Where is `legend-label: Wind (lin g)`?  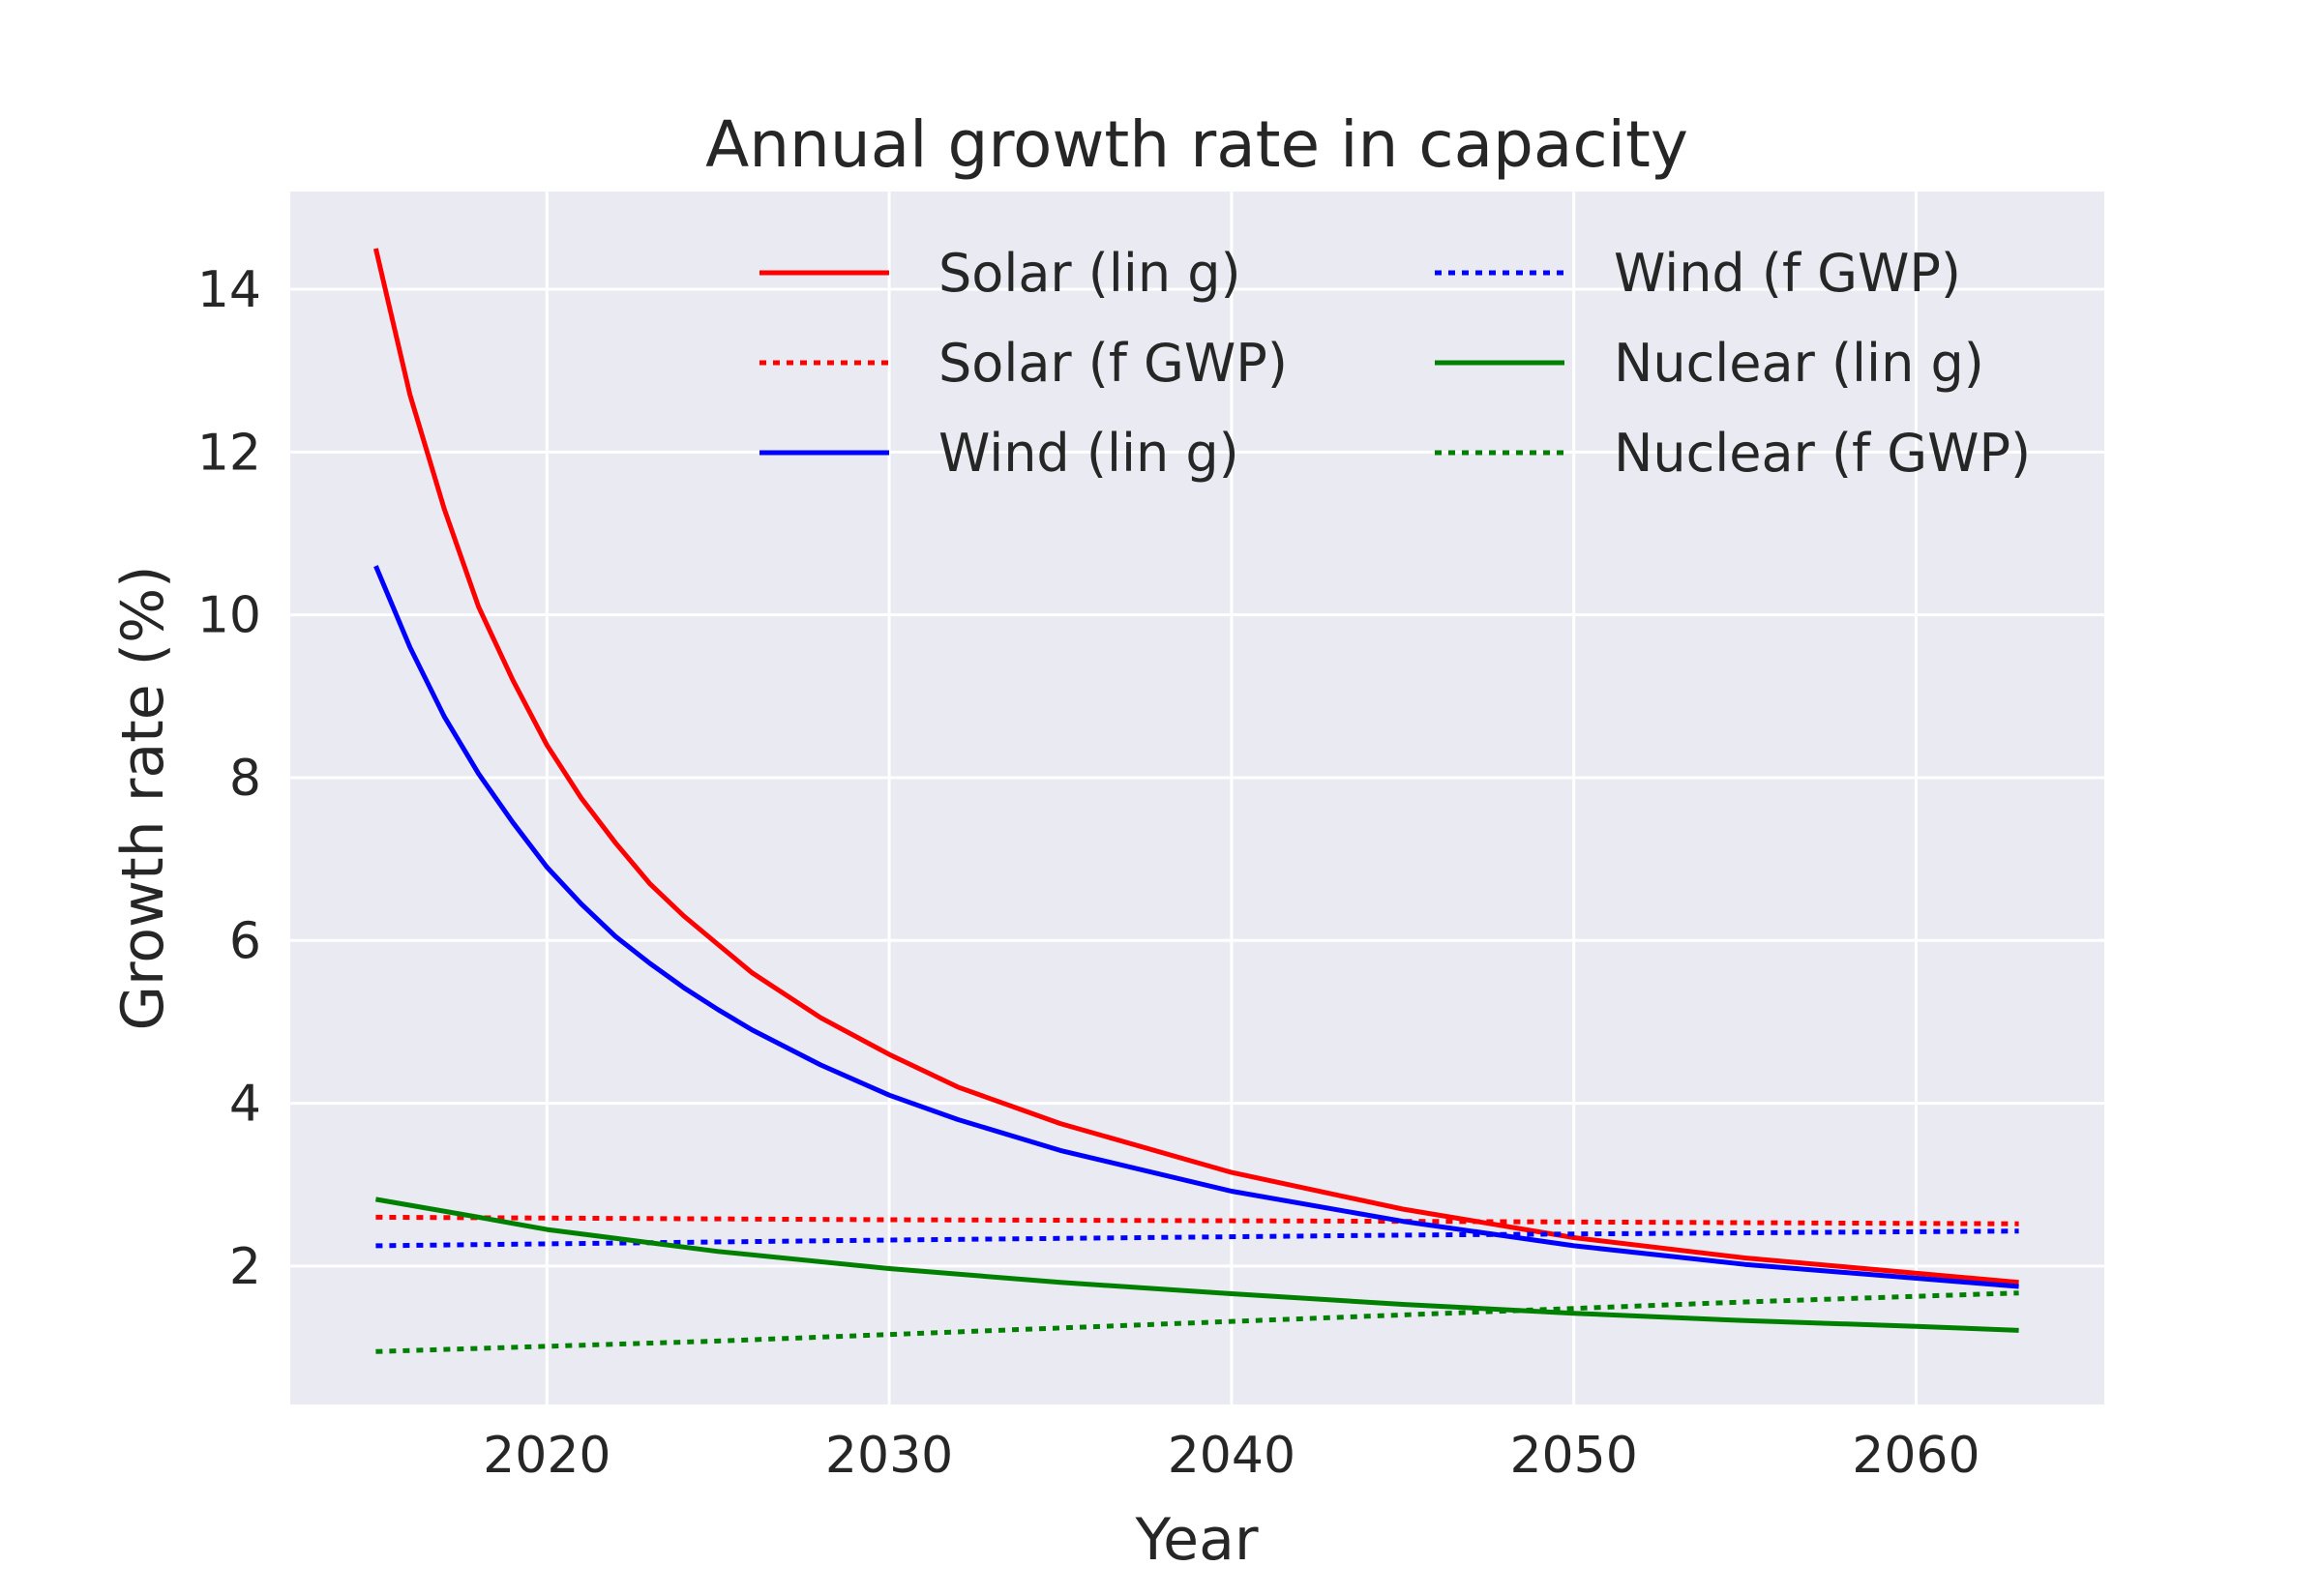 legend-label: Wind (lin g) is located at coordinates (1088, 453).